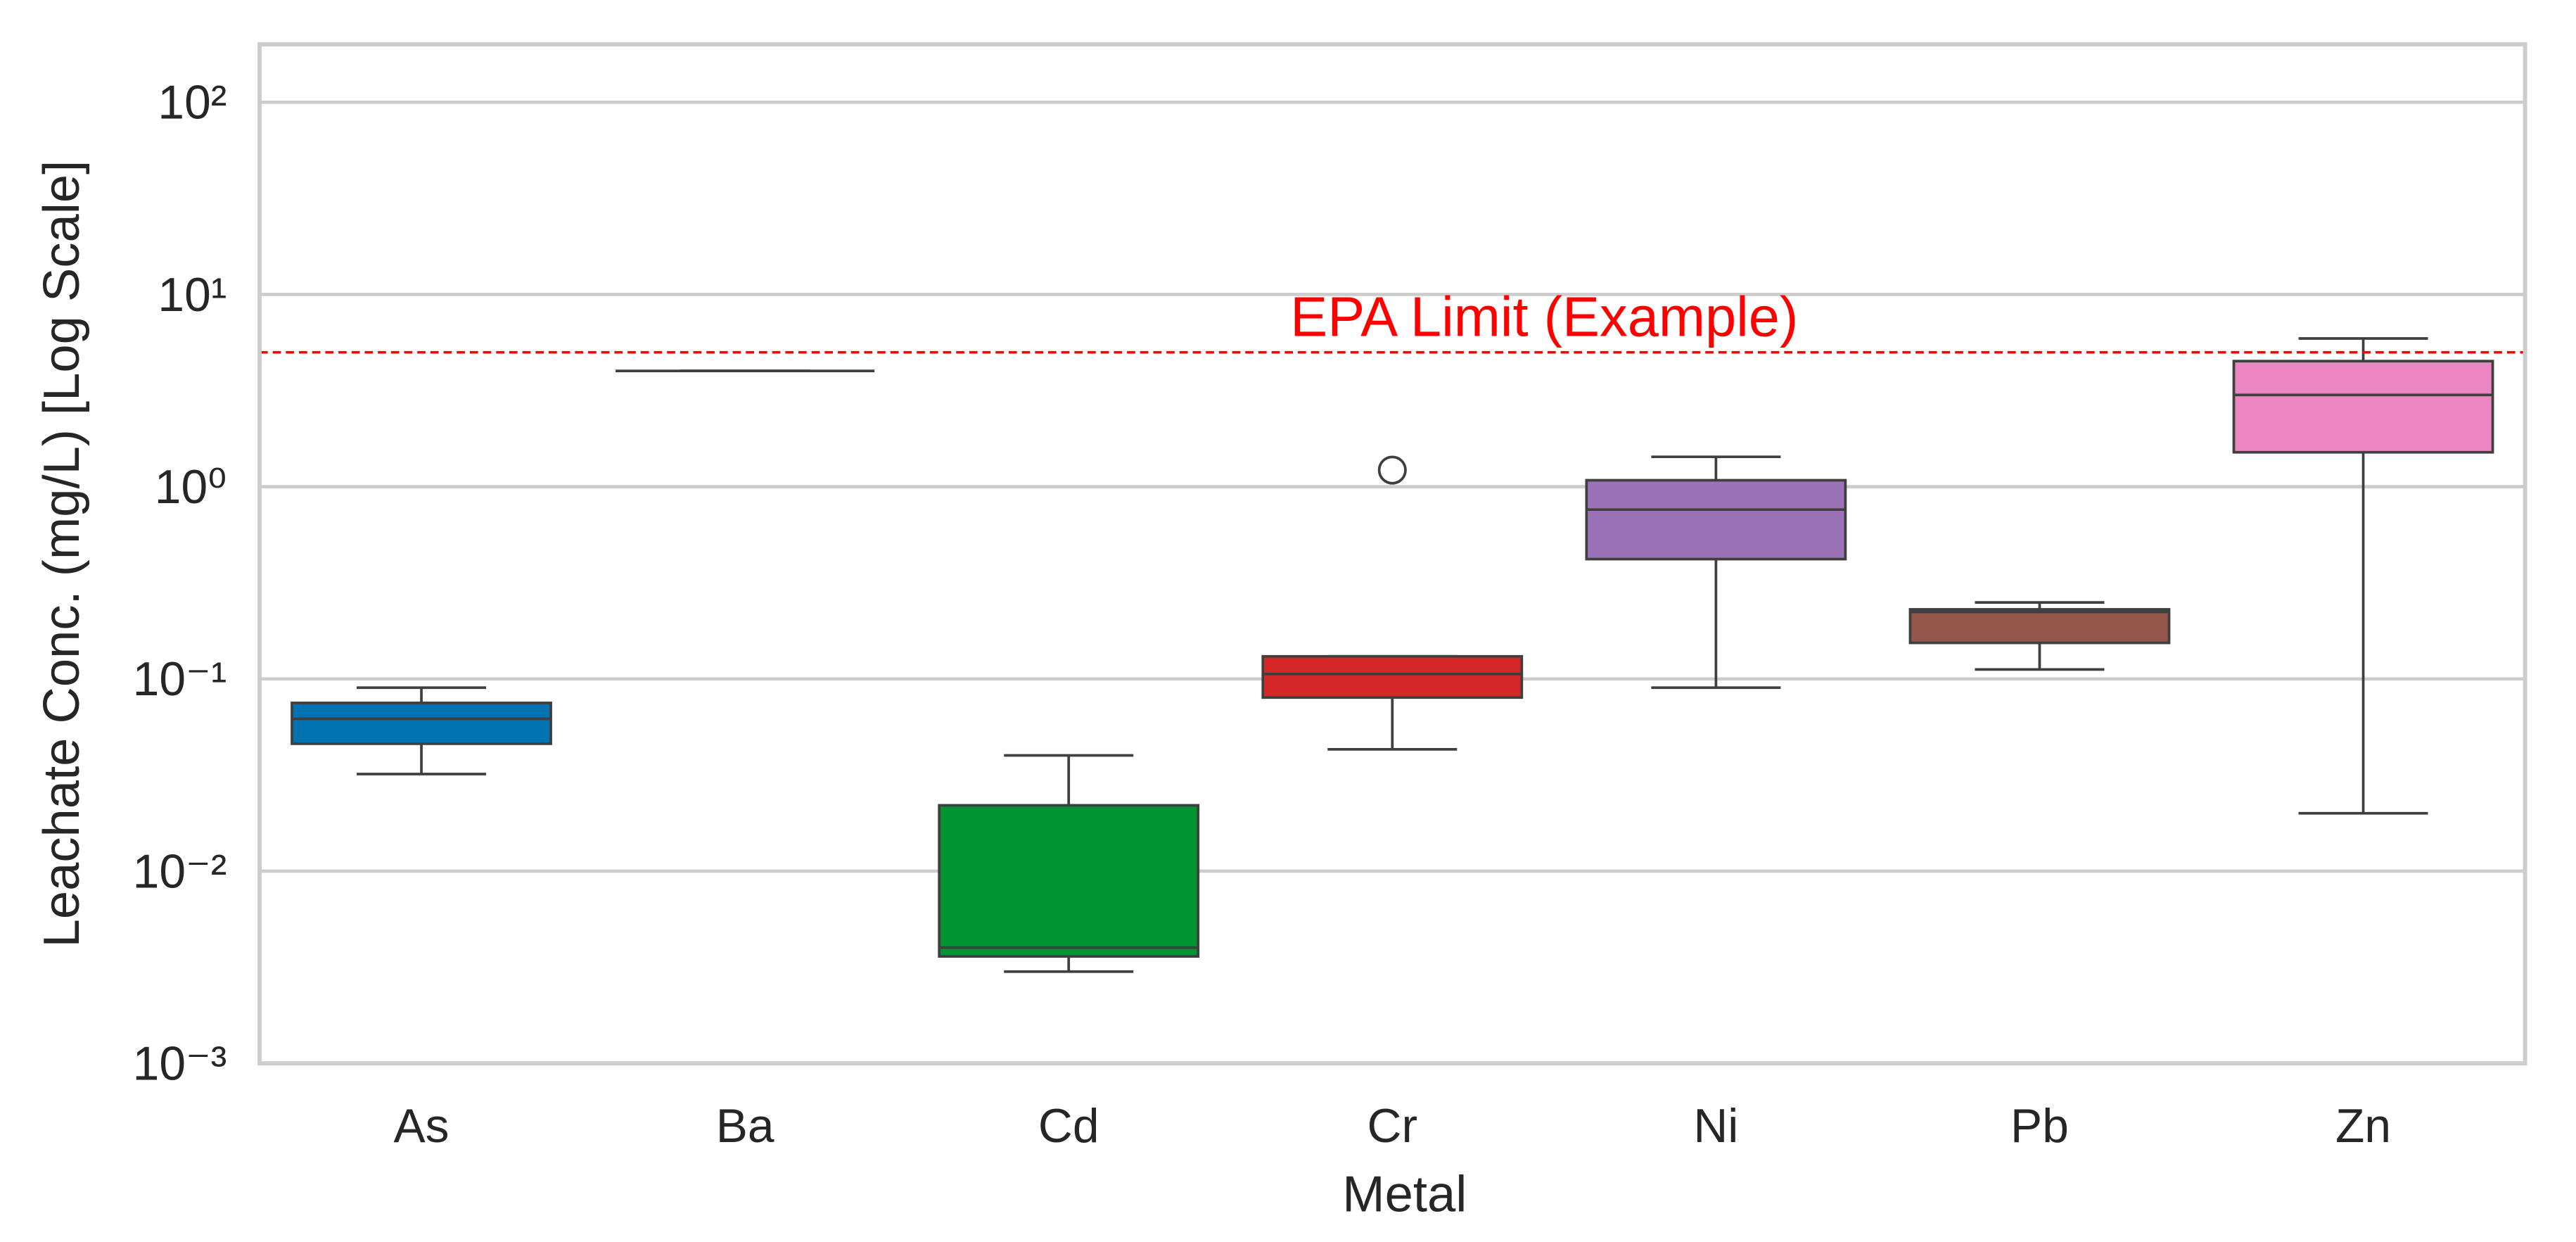  Describe the element at coordinates (2363, 1126) in the screenshot. I see `x-tick-label: Zn` at that location.